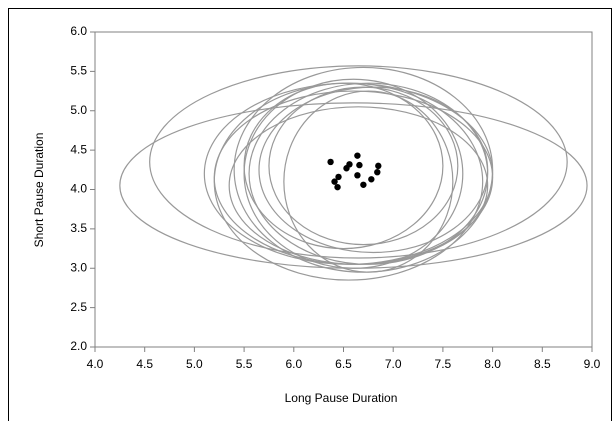 This screenshot has height=421, width=613. What do you see at coordinates (343, 364) in the screenshot?
I see `x-tick-label: 6.5` at bounding box center [343, 364].